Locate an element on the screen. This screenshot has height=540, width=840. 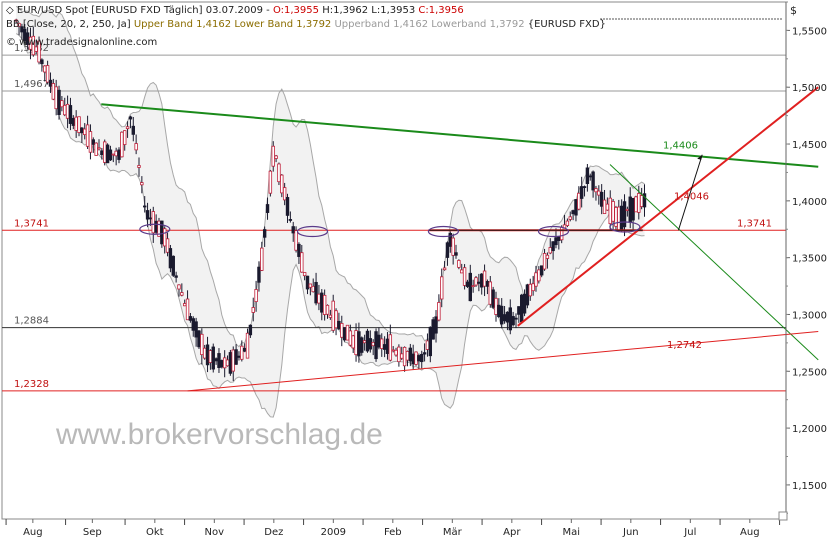
upper-band-value: Upper Band 1,4162 is located at coordinates (182, 24).